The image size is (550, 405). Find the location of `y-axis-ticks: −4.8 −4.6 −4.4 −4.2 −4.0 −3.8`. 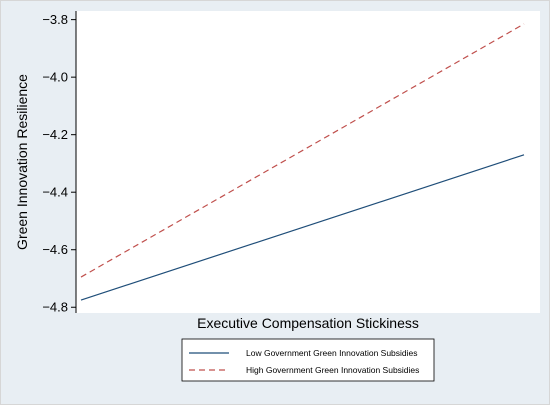

y-axis-ticks: −4.8 −4.6 −4.4 −4.2 −4.0 −3.8 is located at coordinates (59, 163).